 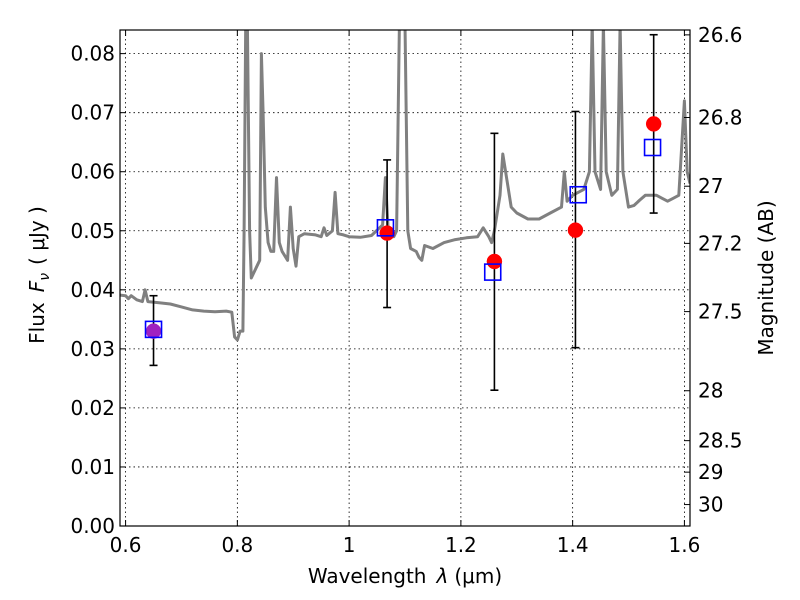 I want to click on y-tick-label: 0.08, so click(x=92, y=54).